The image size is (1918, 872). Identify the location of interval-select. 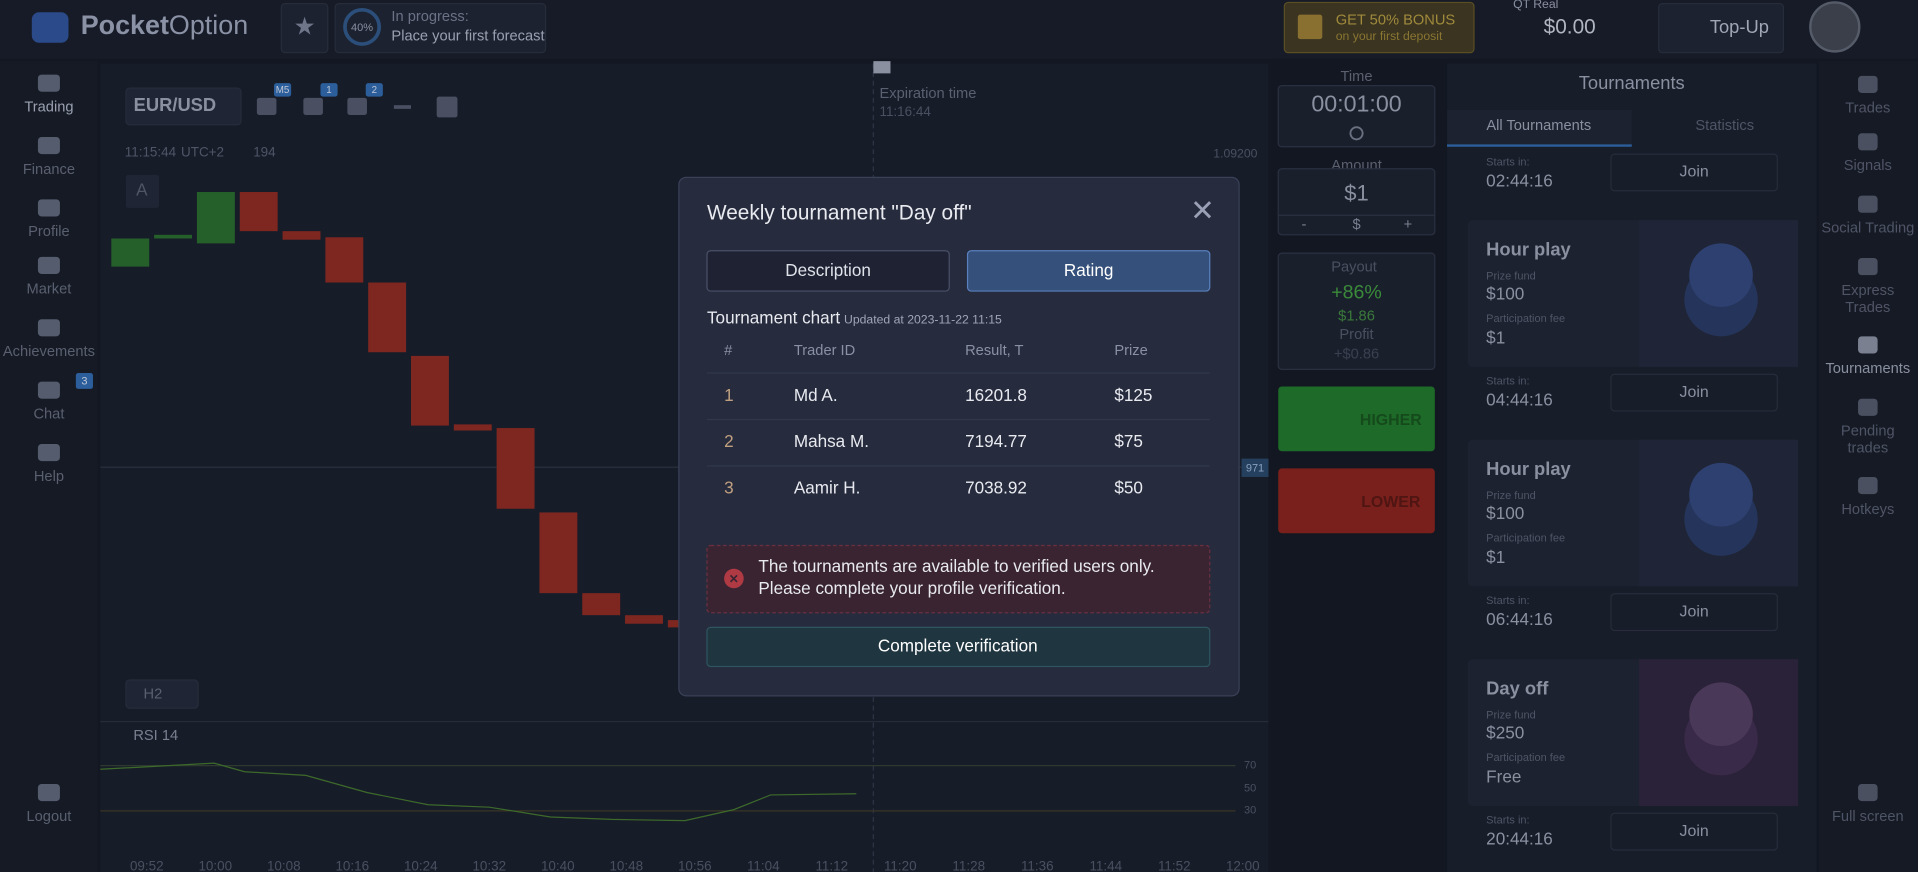
(162, 694).